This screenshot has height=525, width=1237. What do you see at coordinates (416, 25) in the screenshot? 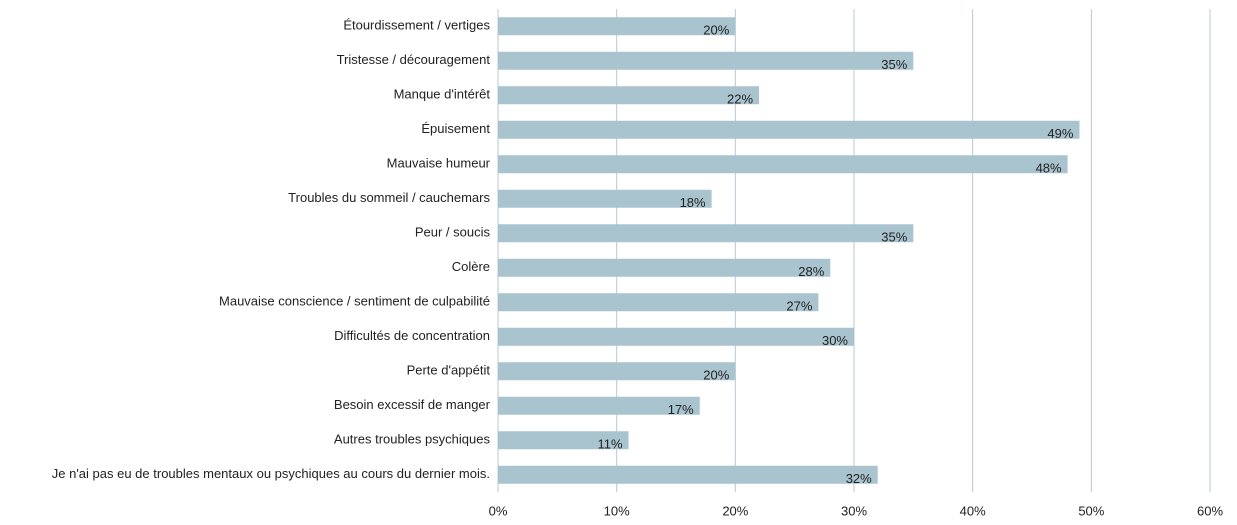
I see `y-tick-label: Étourdissement / vertiges` at bounding box center [416, 25].